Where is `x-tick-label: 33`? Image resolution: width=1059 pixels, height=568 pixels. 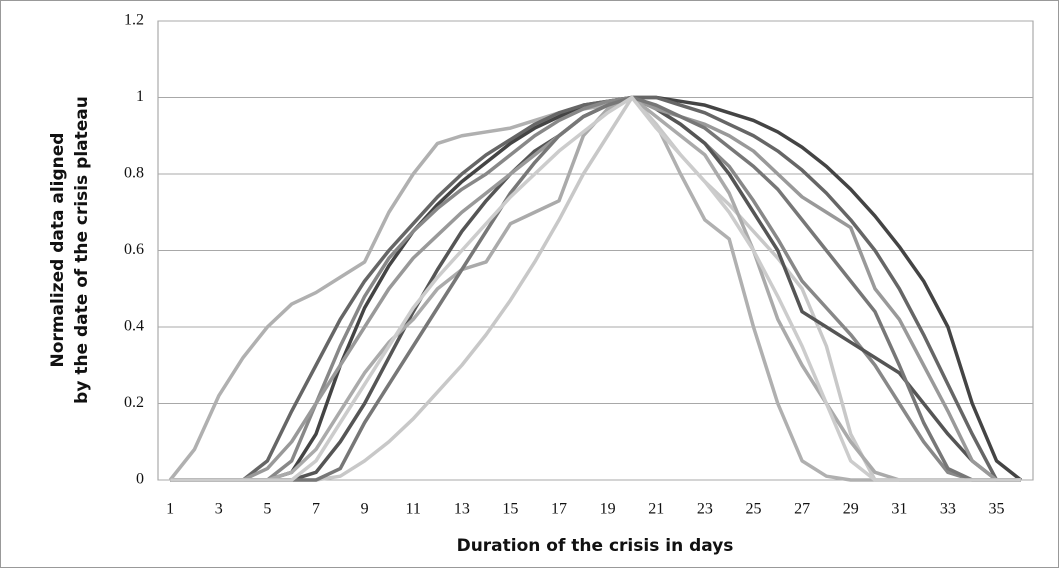 x-tick-label: 33 is located at coordinates (948, 509).